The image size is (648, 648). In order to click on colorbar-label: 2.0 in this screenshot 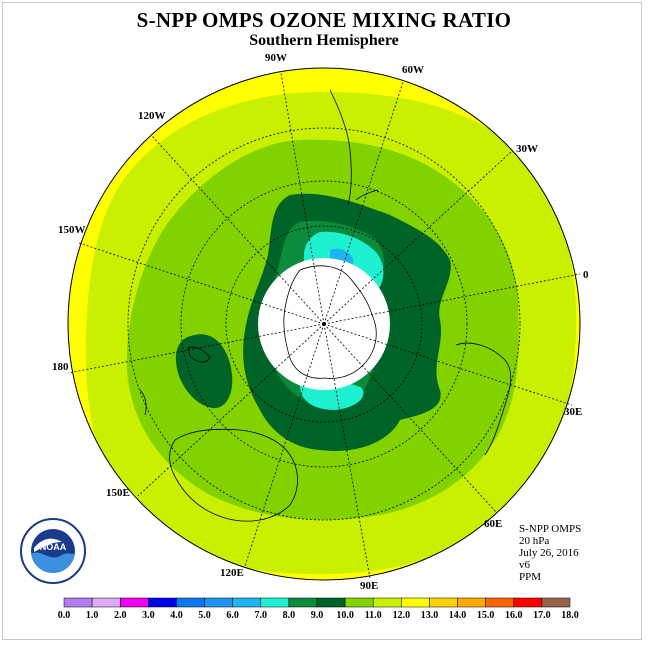, I will do `click(120, 615)`.